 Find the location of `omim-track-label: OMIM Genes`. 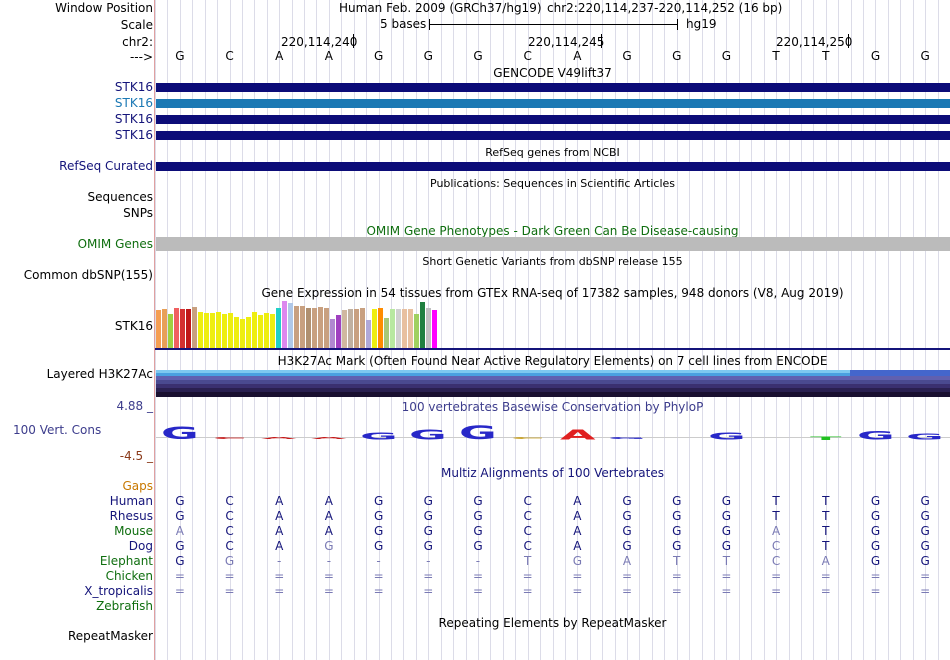

omim-track-label: OMIM Genes is located at coordinates (115, 244).